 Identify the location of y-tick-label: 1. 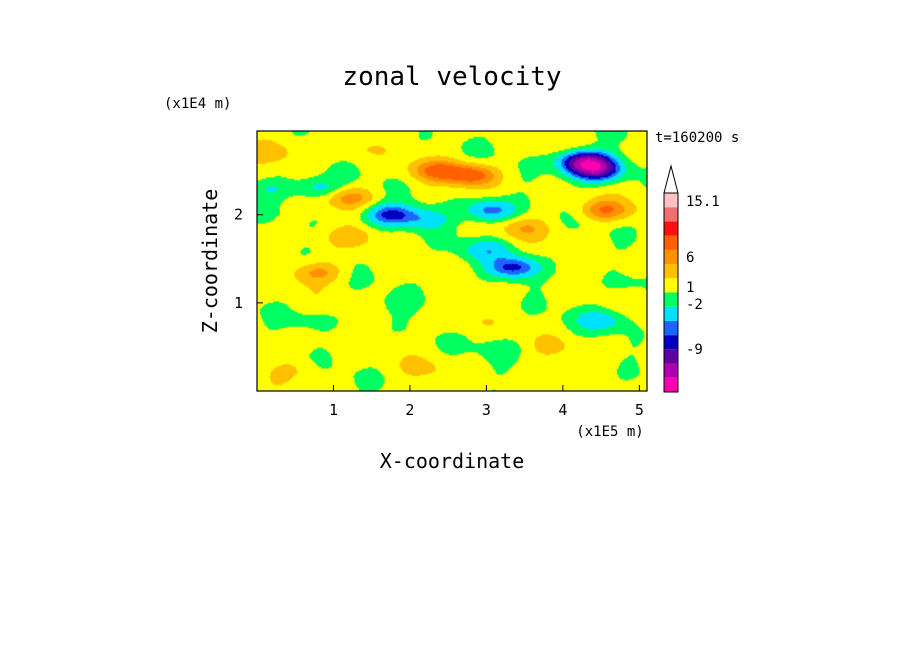
(238, 303).